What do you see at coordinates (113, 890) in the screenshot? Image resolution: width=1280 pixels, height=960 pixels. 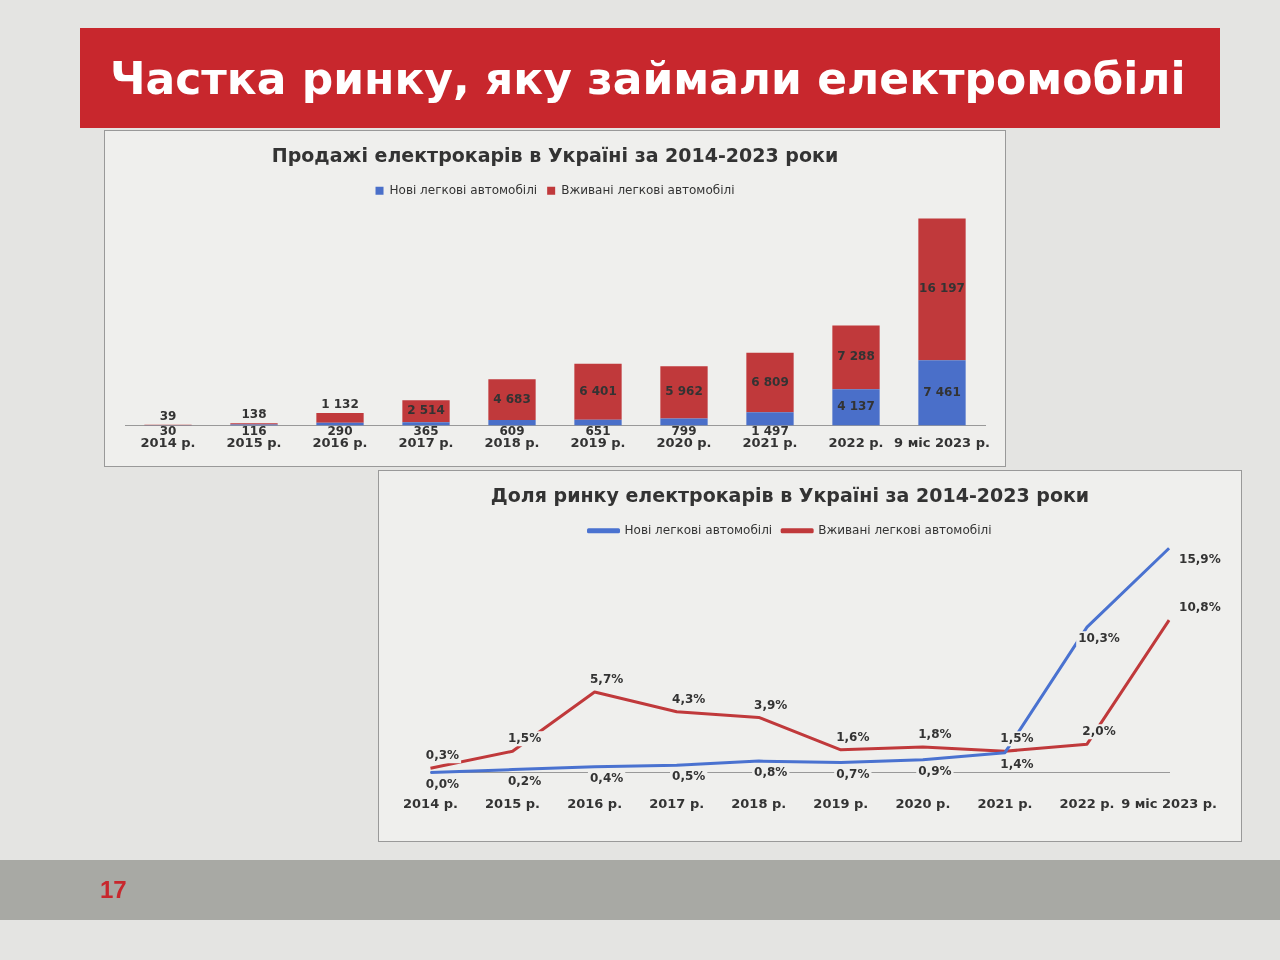 I see `text: 17` at bounding box center [113, 890].